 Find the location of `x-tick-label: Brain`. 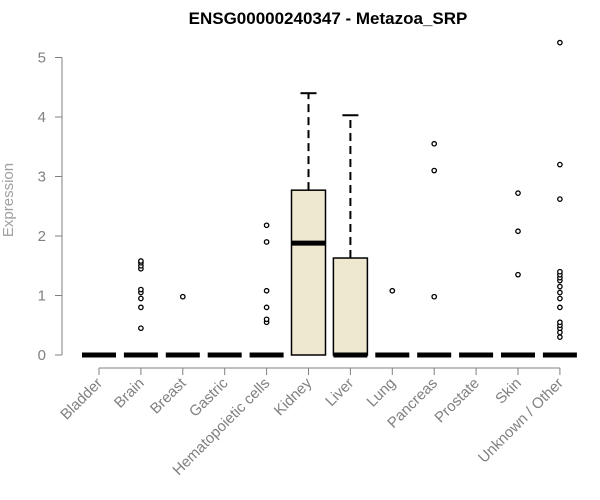

x-tick-label: Brain is located at coordinates (129, 393).